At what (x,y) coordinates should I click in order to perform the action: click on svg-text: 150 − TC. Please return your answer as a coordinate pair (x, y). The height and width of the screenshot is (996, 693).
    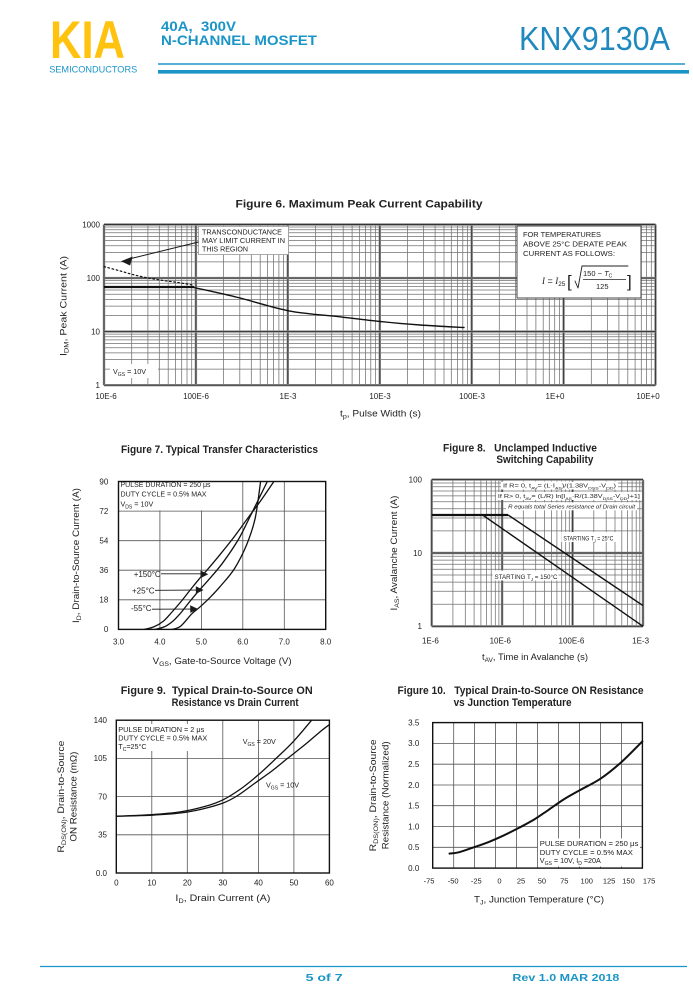
    Looking at the image, I should click on (598, 274).